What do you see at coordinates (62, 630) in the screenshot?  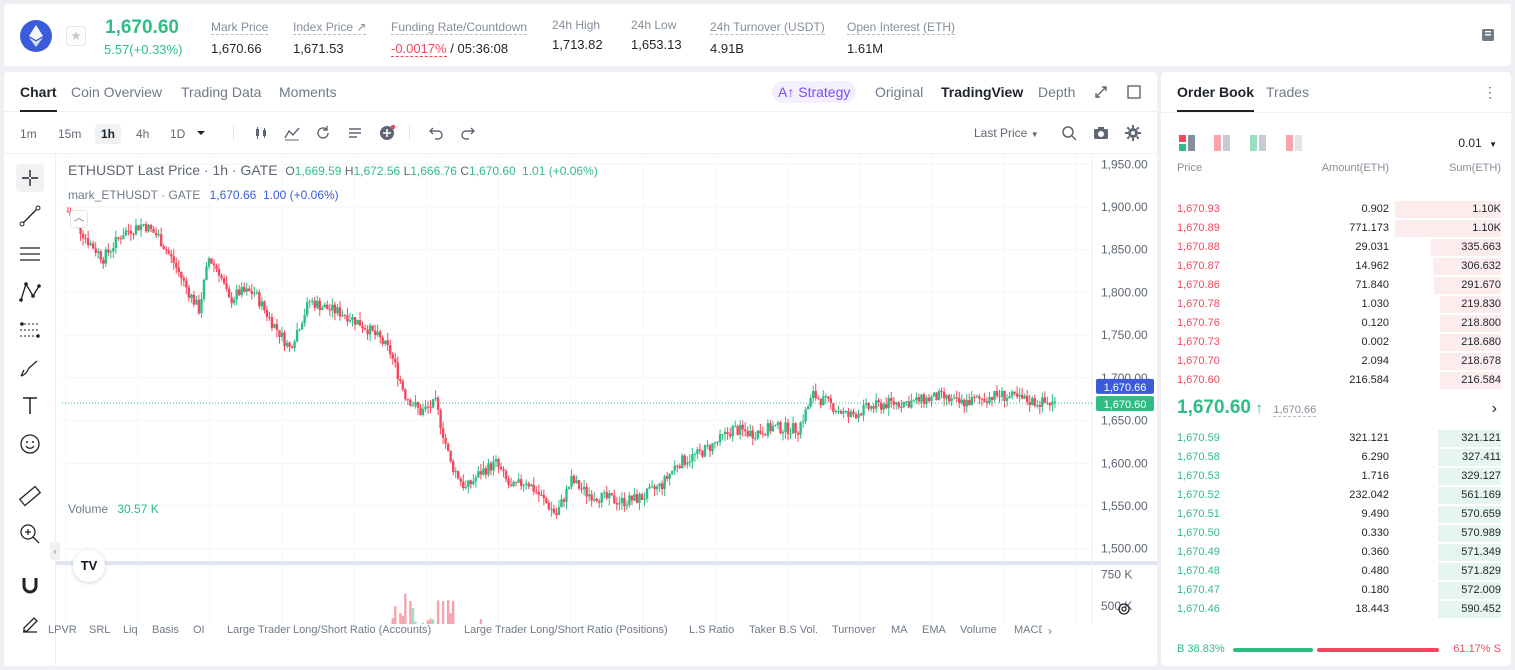 I see `indicator-item: LPVR` at bounding box center [62, 630].